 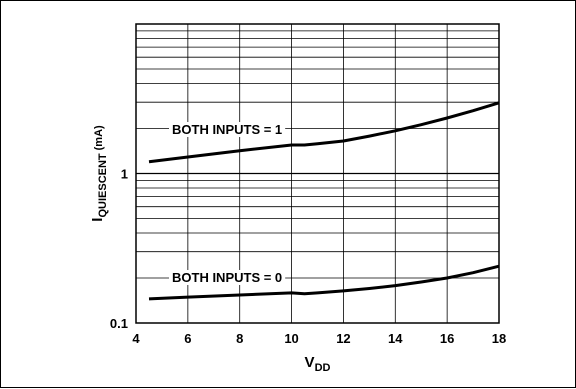 I want to click on x-tick-label: 4, so click(x=136, y=338).